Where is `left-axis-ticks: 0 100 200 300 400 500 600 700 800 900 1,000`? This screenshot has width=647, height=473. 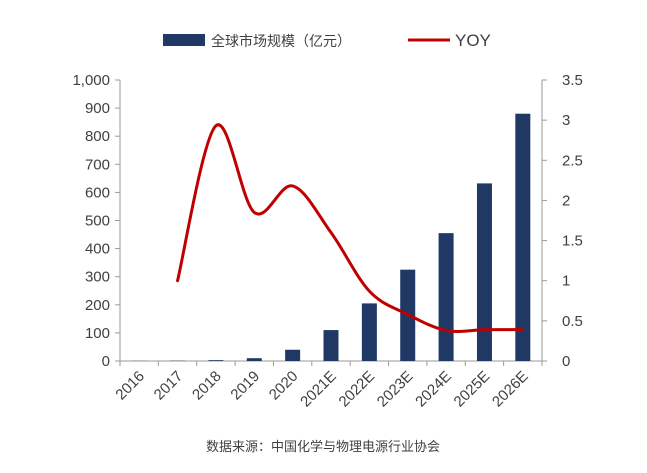 left-axis-ticks: 0 100 200 300 400 500 600 700 800 900 1,000 is located at coordinates (96, 221).